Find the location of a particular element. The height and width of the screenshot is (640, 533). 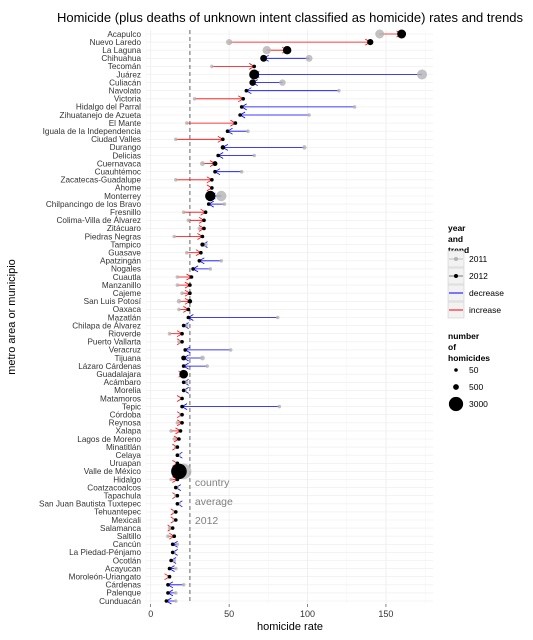

y-tick-label: Hidalgo del Parral is located at coordinates (108, 107).